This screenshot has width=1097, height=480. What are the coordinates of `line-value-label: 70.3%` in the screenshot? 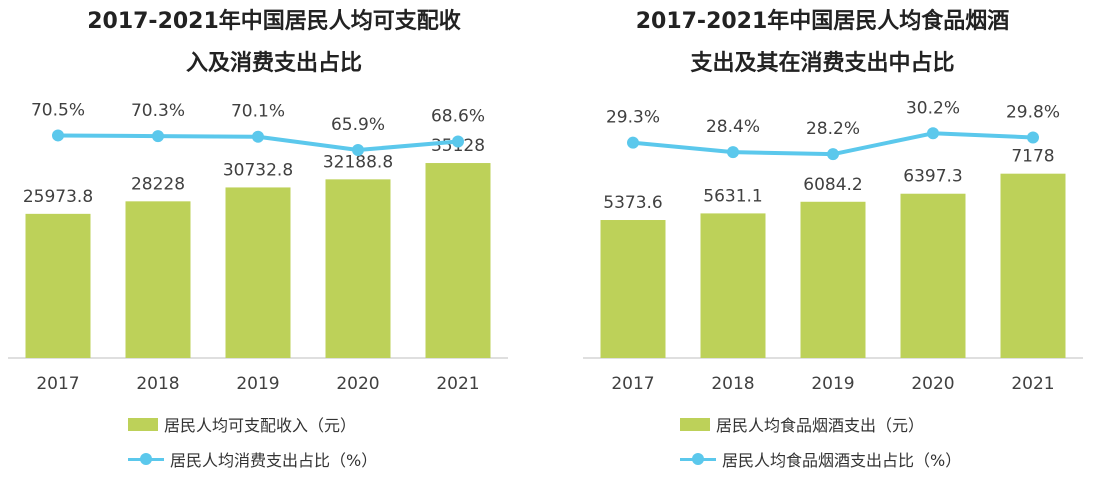 It's located at (158, 111).